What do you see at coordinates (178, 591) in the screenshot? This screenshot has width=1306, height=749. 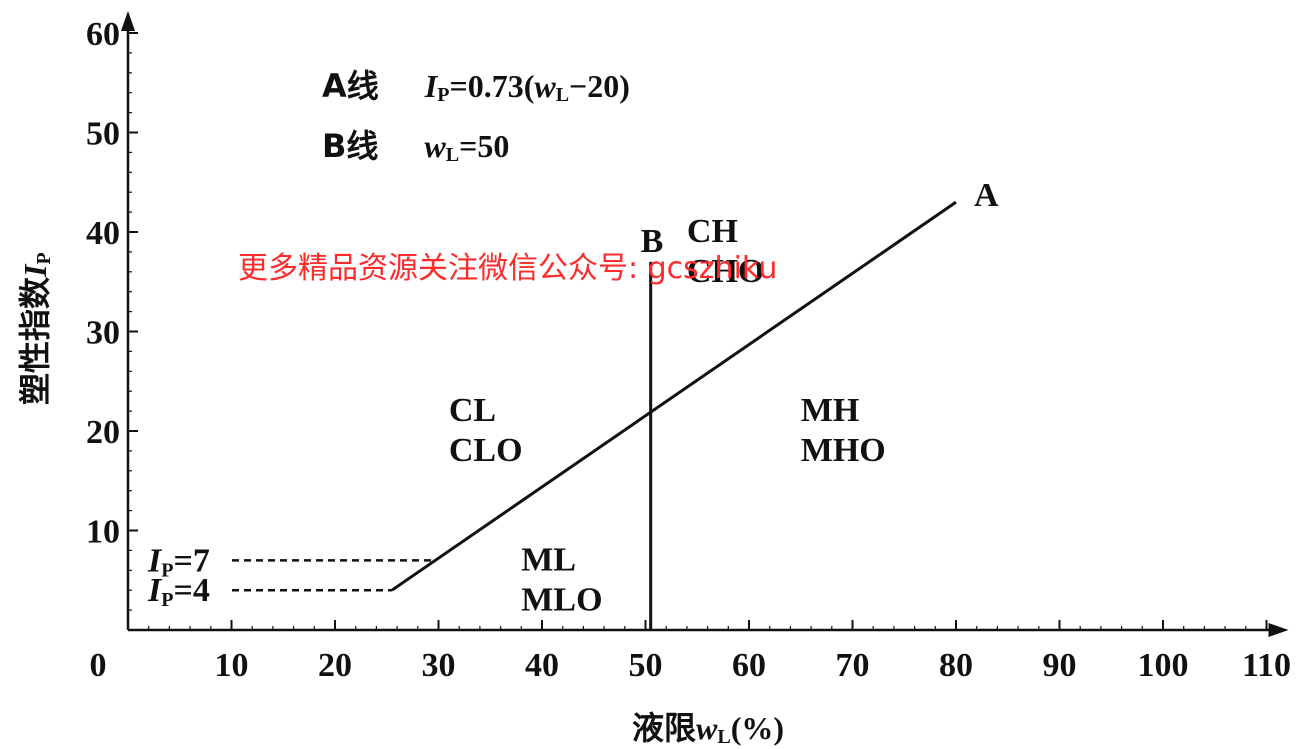 I see `reference-label-4: IP=4` at bounding box center [178, 591].